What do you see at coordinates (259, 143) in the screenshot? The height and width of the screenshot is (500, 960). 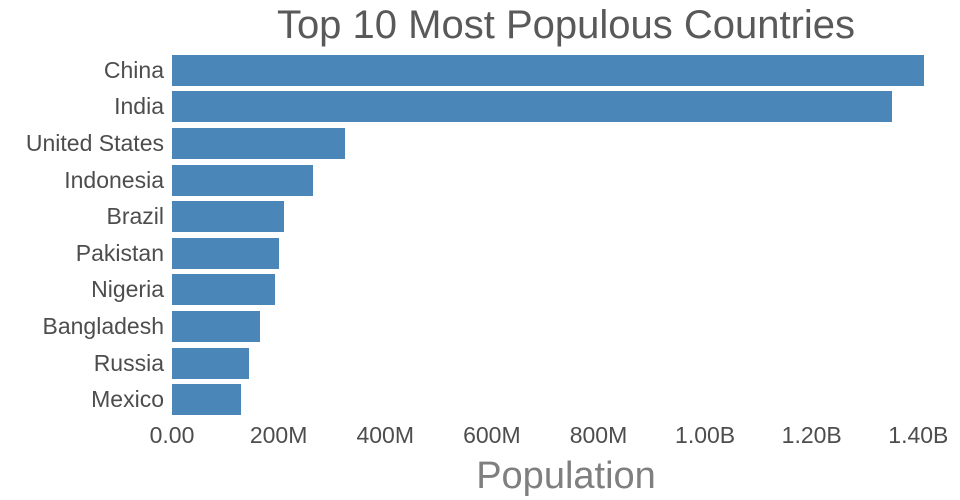 I see `bar-united-states` at bounding box center [259, 143].